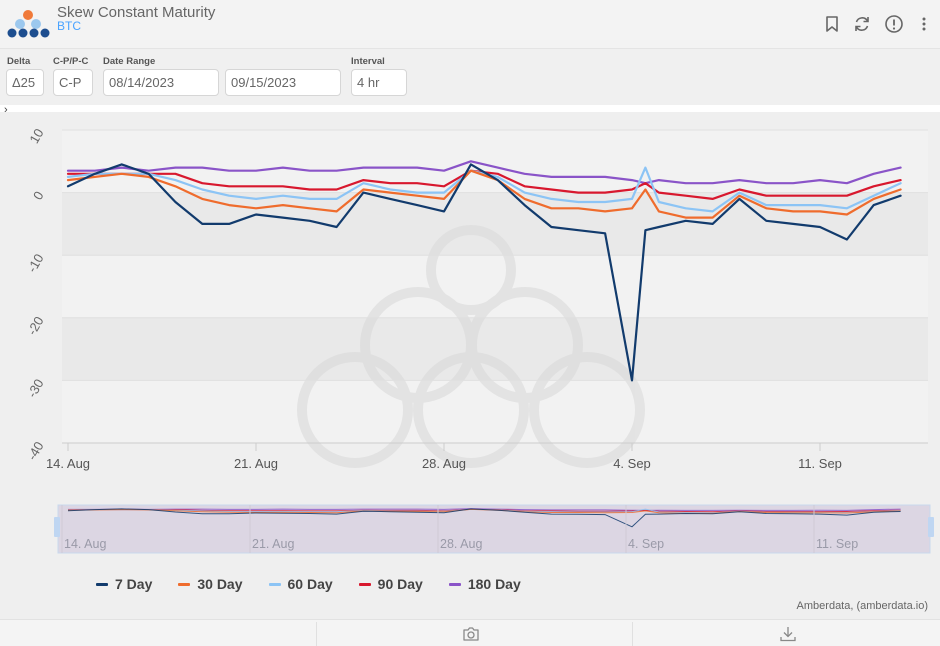 The height and width of the screenshot is (646, 940). I want to click on widget-footer, so click(470, 632).